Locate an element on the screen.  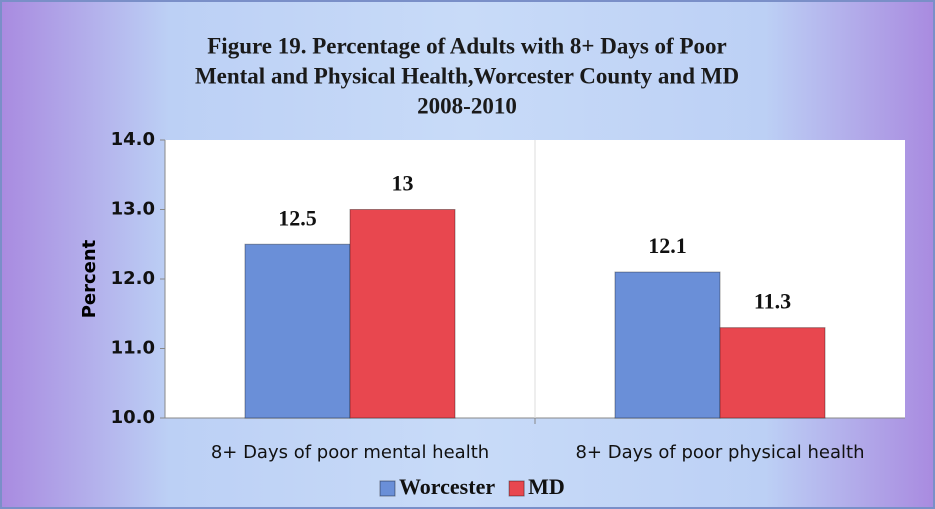
data-label: 12.1 is located at coordinates (667, 245).